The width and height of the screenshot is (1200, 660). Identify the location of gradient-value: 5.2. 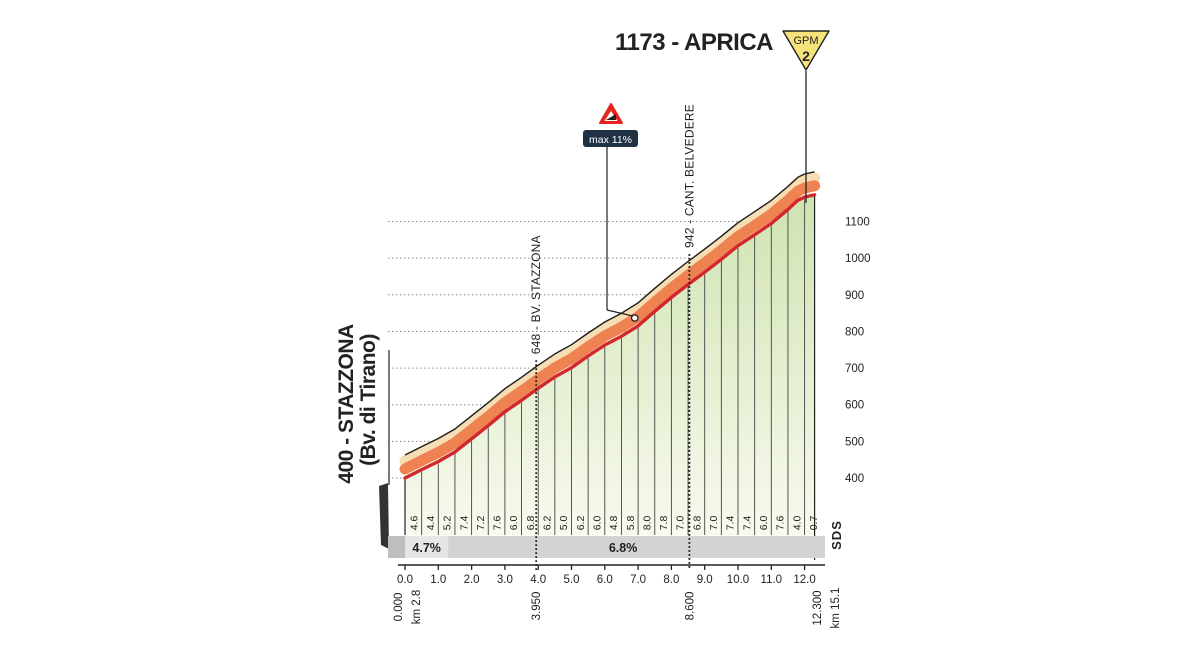
(448, 523).